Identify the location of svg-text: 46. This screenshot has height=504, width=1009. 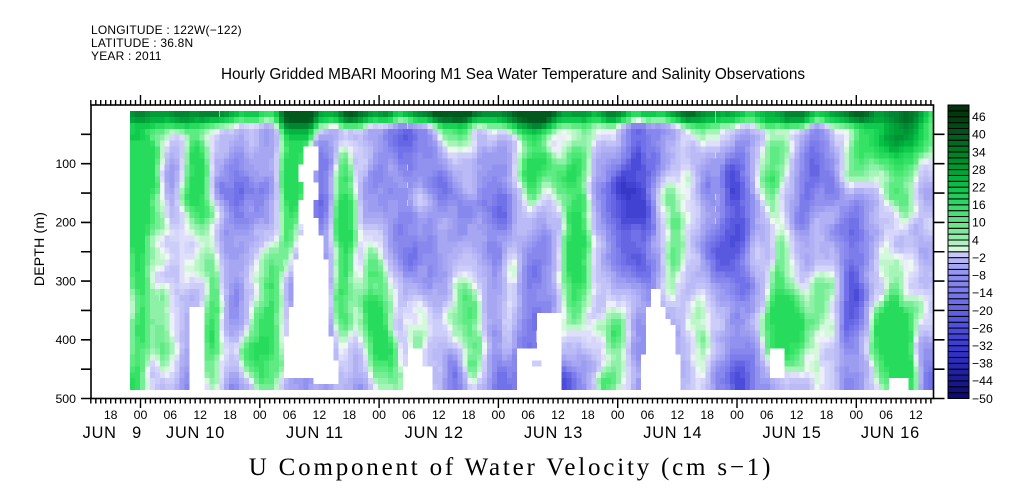
(979, 117).